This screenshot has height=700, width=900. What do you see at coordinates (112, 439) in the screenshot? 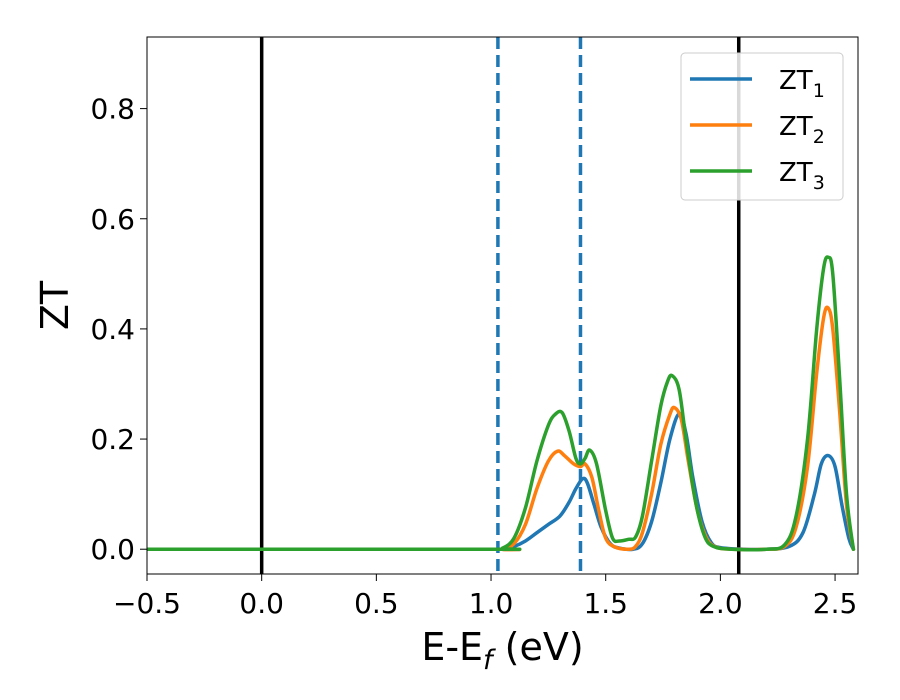
I see `y-tick-label: 0.2` at bounding box center [112, 439].